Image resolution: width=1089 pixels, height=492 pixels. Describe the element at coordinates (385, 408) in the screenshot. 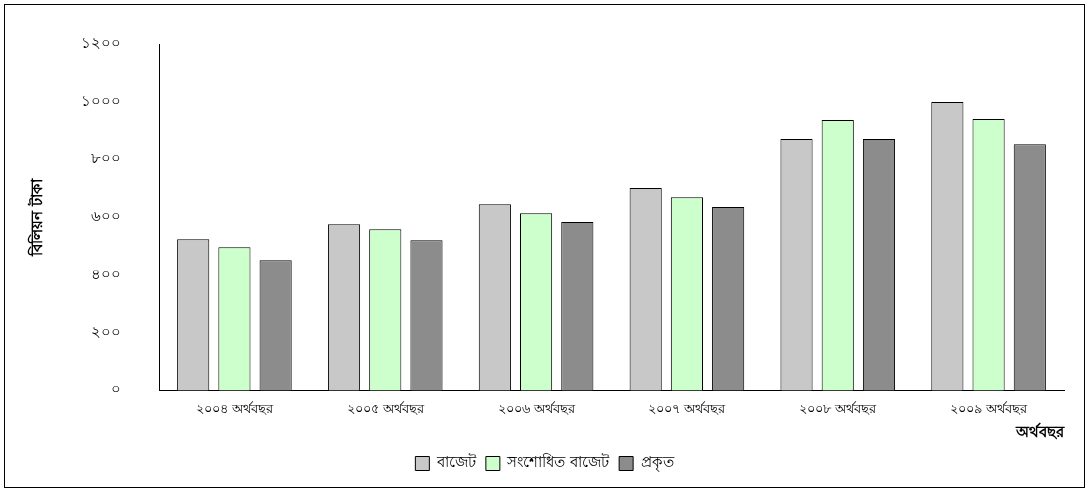

I see `x-tick-label: ২০০৫ অর্থবছর` at that location.